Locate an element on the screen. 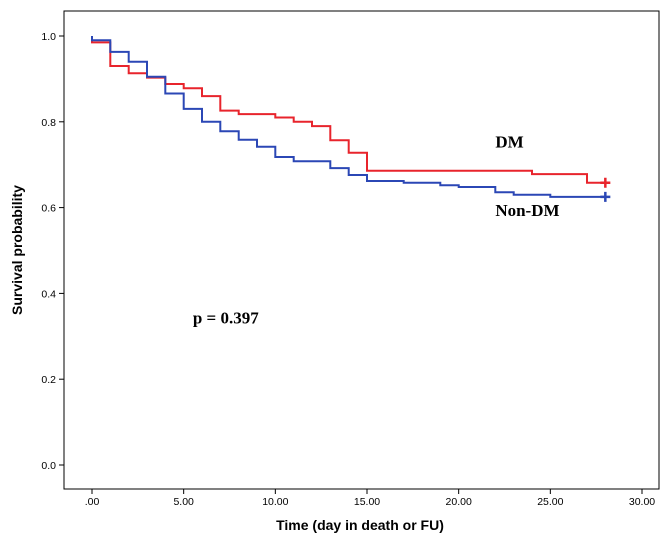  y-axis: 0.0 0.2 0.4 0.6 0.8 1.0 is located at coordinates (52, 251).